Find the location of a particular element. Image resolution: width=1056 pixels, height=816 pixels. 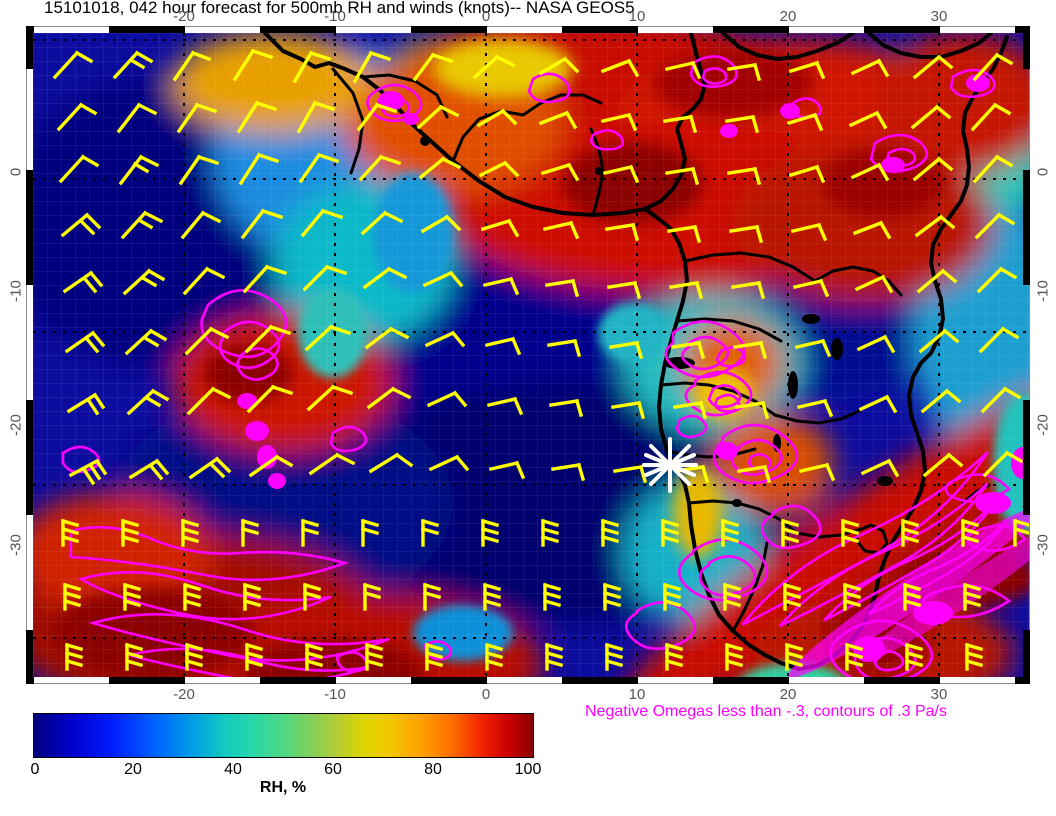

y-tick-left-2: -20 is located at coordinates (16, 425).